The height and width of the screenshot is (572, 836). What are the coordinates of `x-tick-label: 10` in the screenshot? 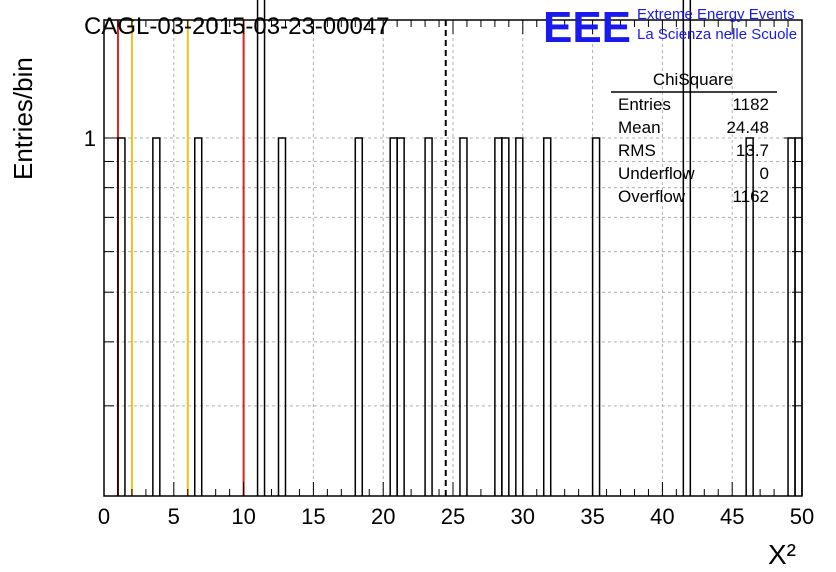 It's located at (243, 516).